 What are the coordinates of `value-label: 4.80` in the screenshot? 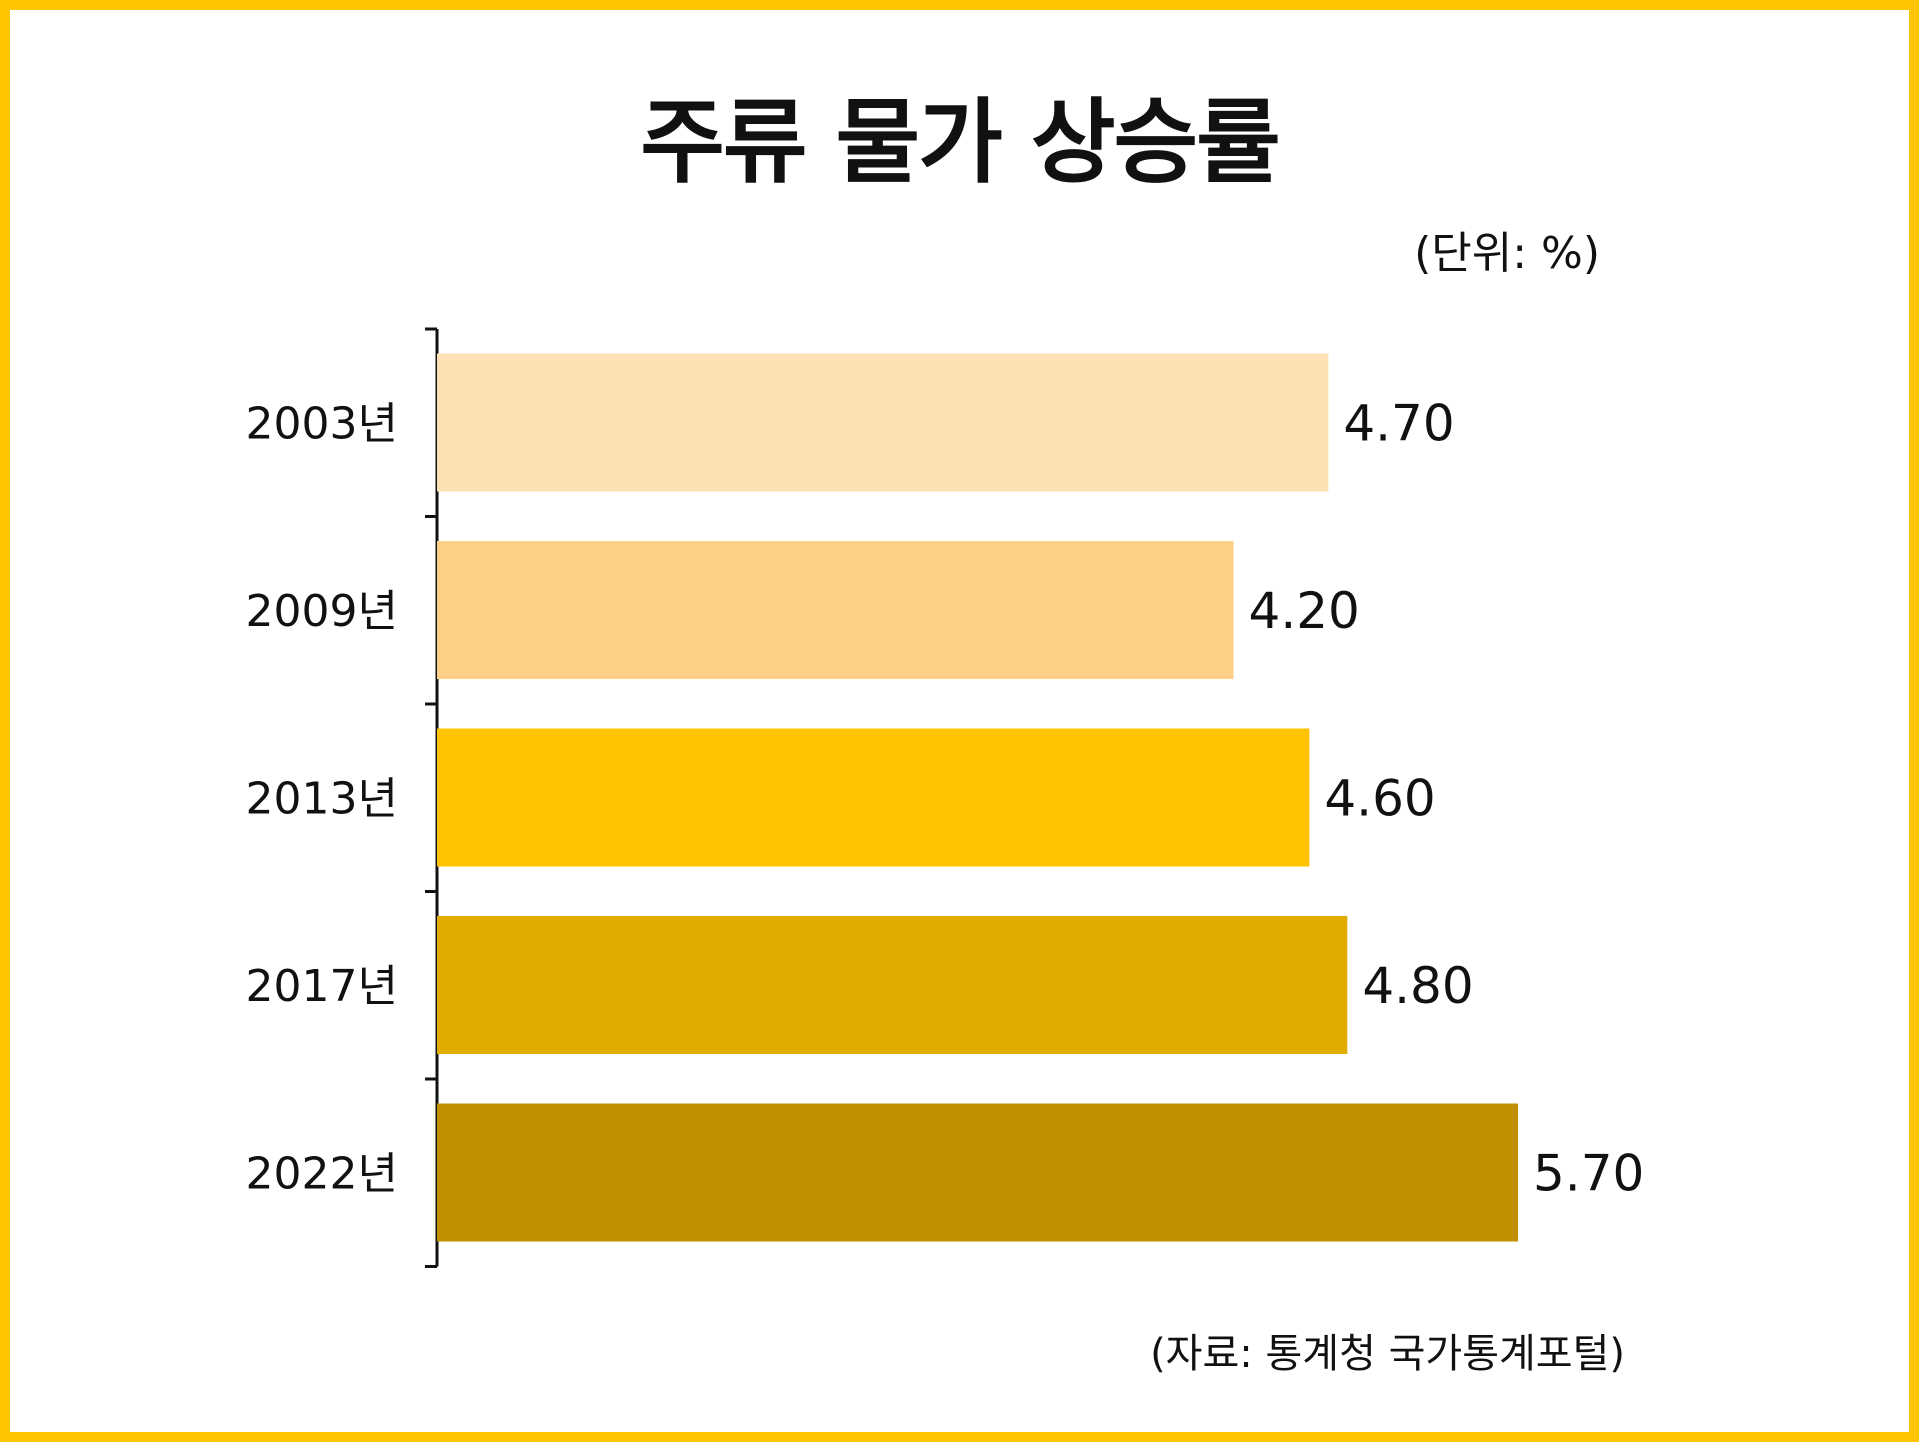 It's located at (1417, 986).